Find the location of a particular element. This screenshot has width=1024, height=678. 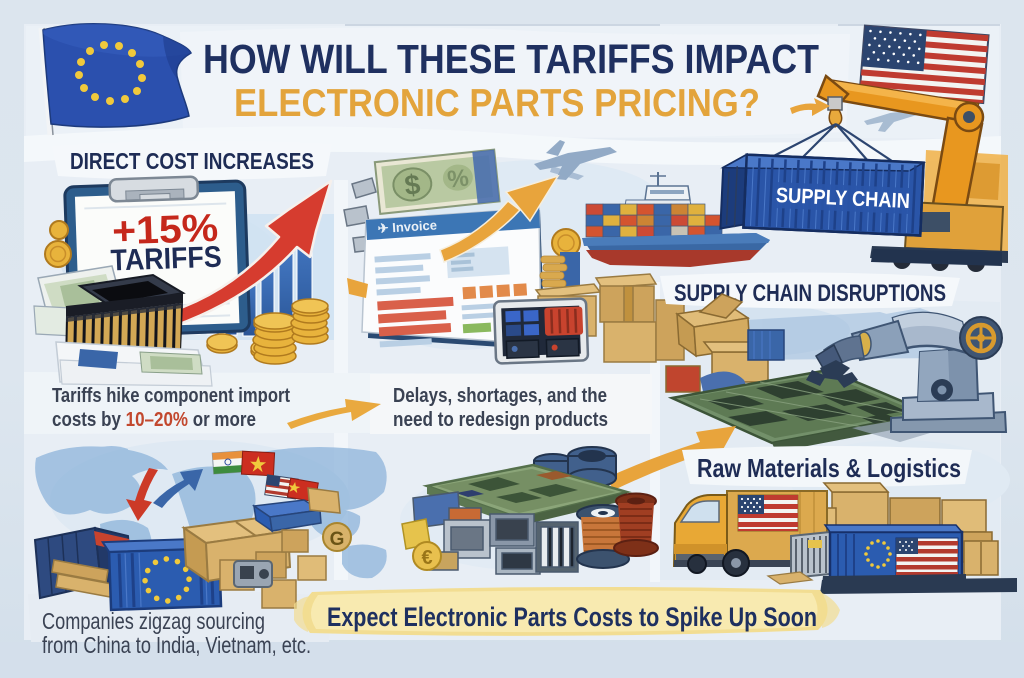

svg-text: HOW WILL THESE TARIFFS IMPACT is located at coordinates (511, 59).